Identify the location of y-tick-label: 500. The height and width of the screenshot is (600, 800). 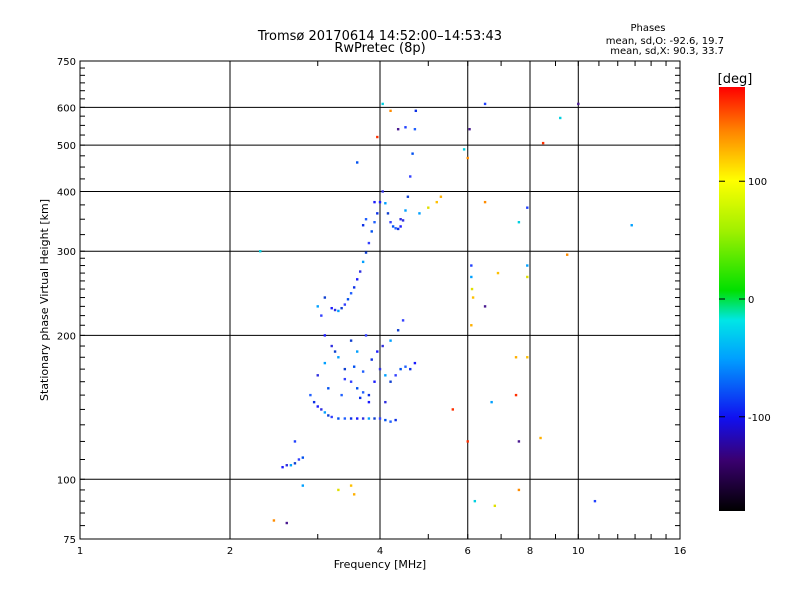
(66, 146).